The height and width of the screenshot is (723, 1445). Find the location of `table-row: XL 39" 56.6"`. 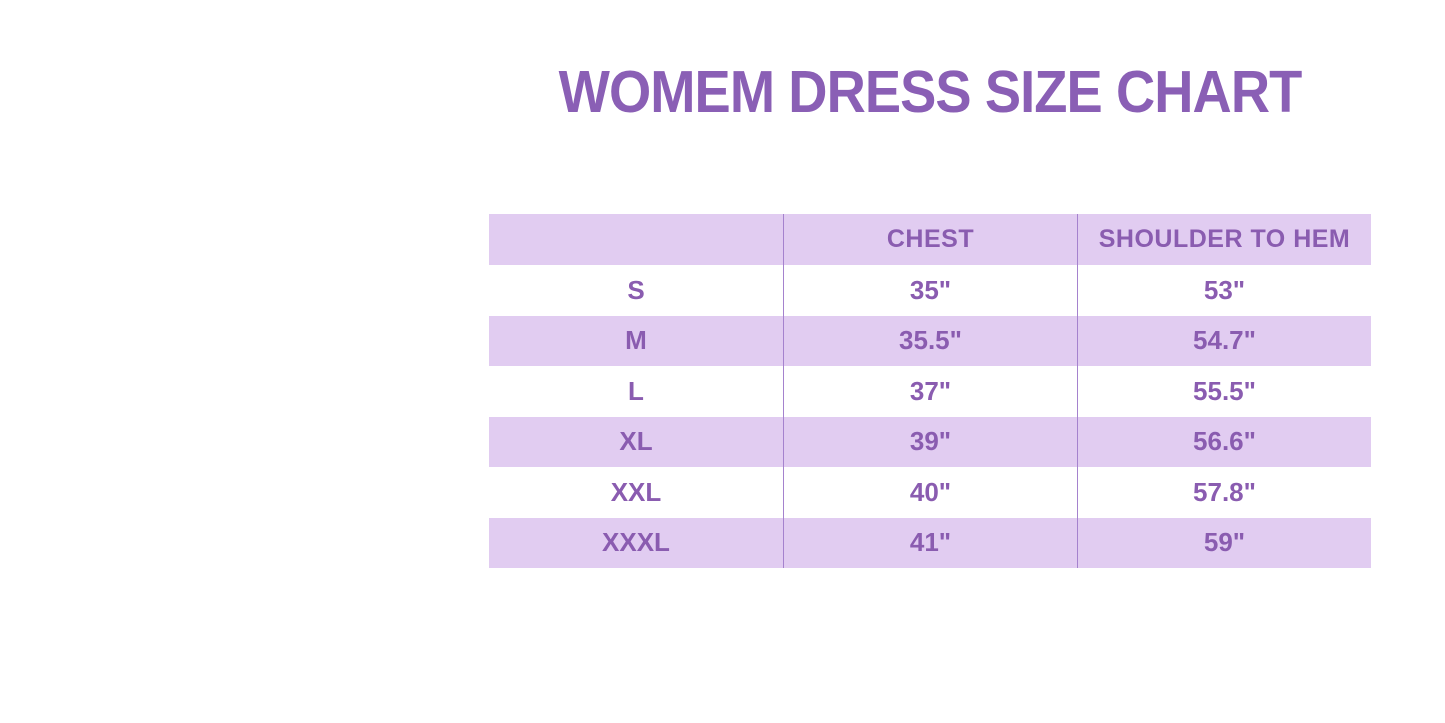

table-row: XL 39" 56.6" is located at coordinates (930, 441).